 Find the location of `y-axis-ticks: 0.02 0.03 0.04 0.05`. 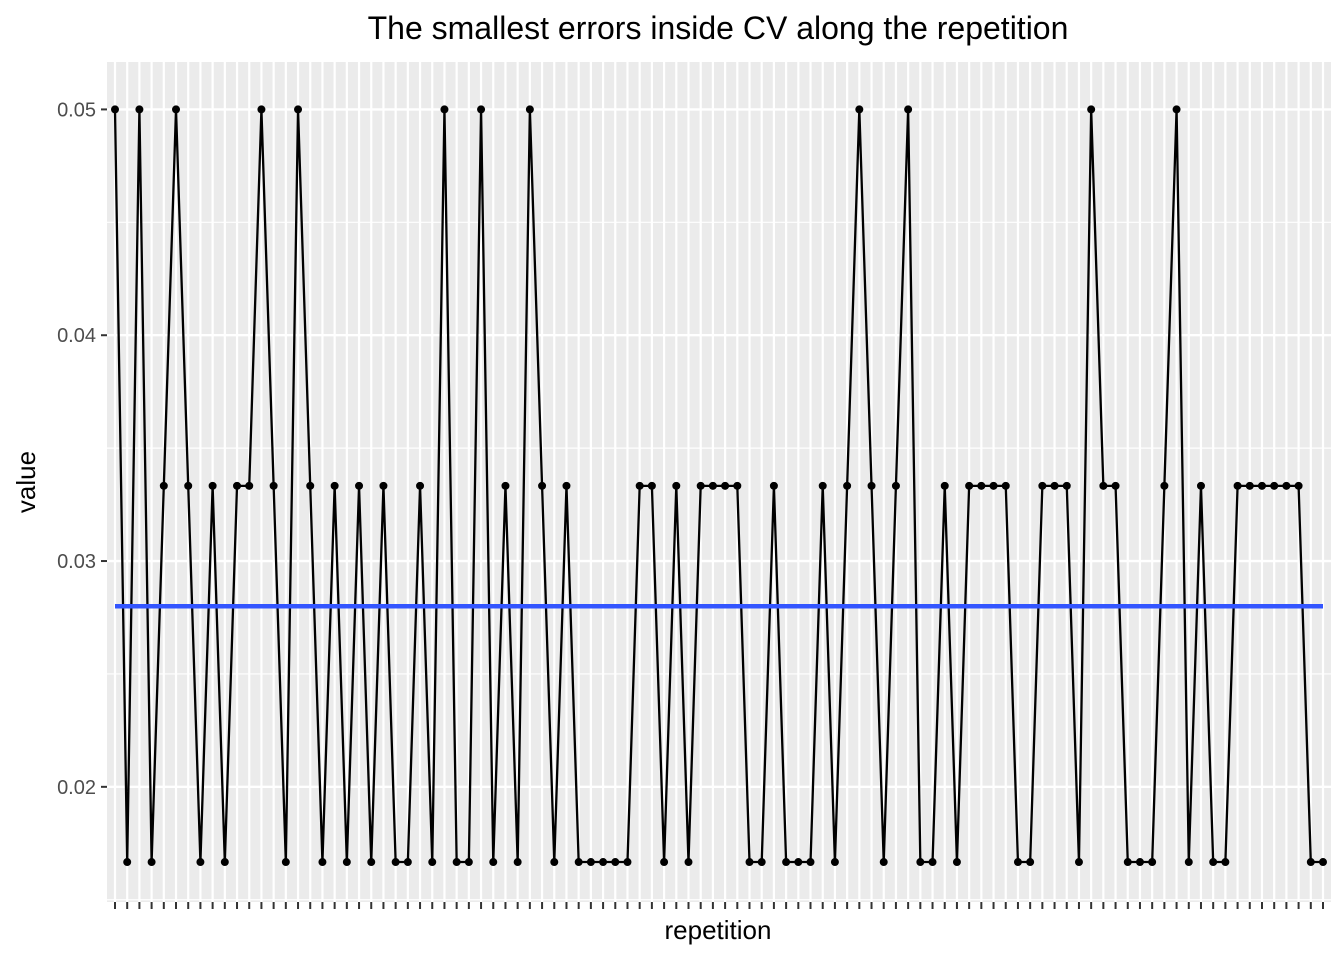

y-axis-ticks: 0.02 0.03 0.04 0.05 is located at coordinates (82, 449).